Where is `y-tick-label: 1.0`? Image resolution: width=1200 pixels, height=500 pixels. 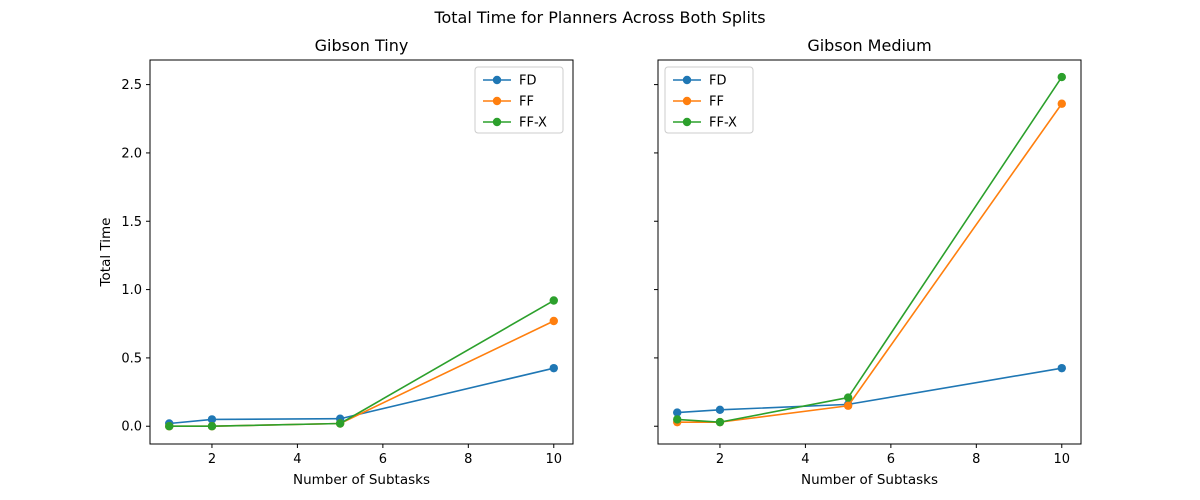
y-tick-label: 1.0 is located at coordinates (131, 290).